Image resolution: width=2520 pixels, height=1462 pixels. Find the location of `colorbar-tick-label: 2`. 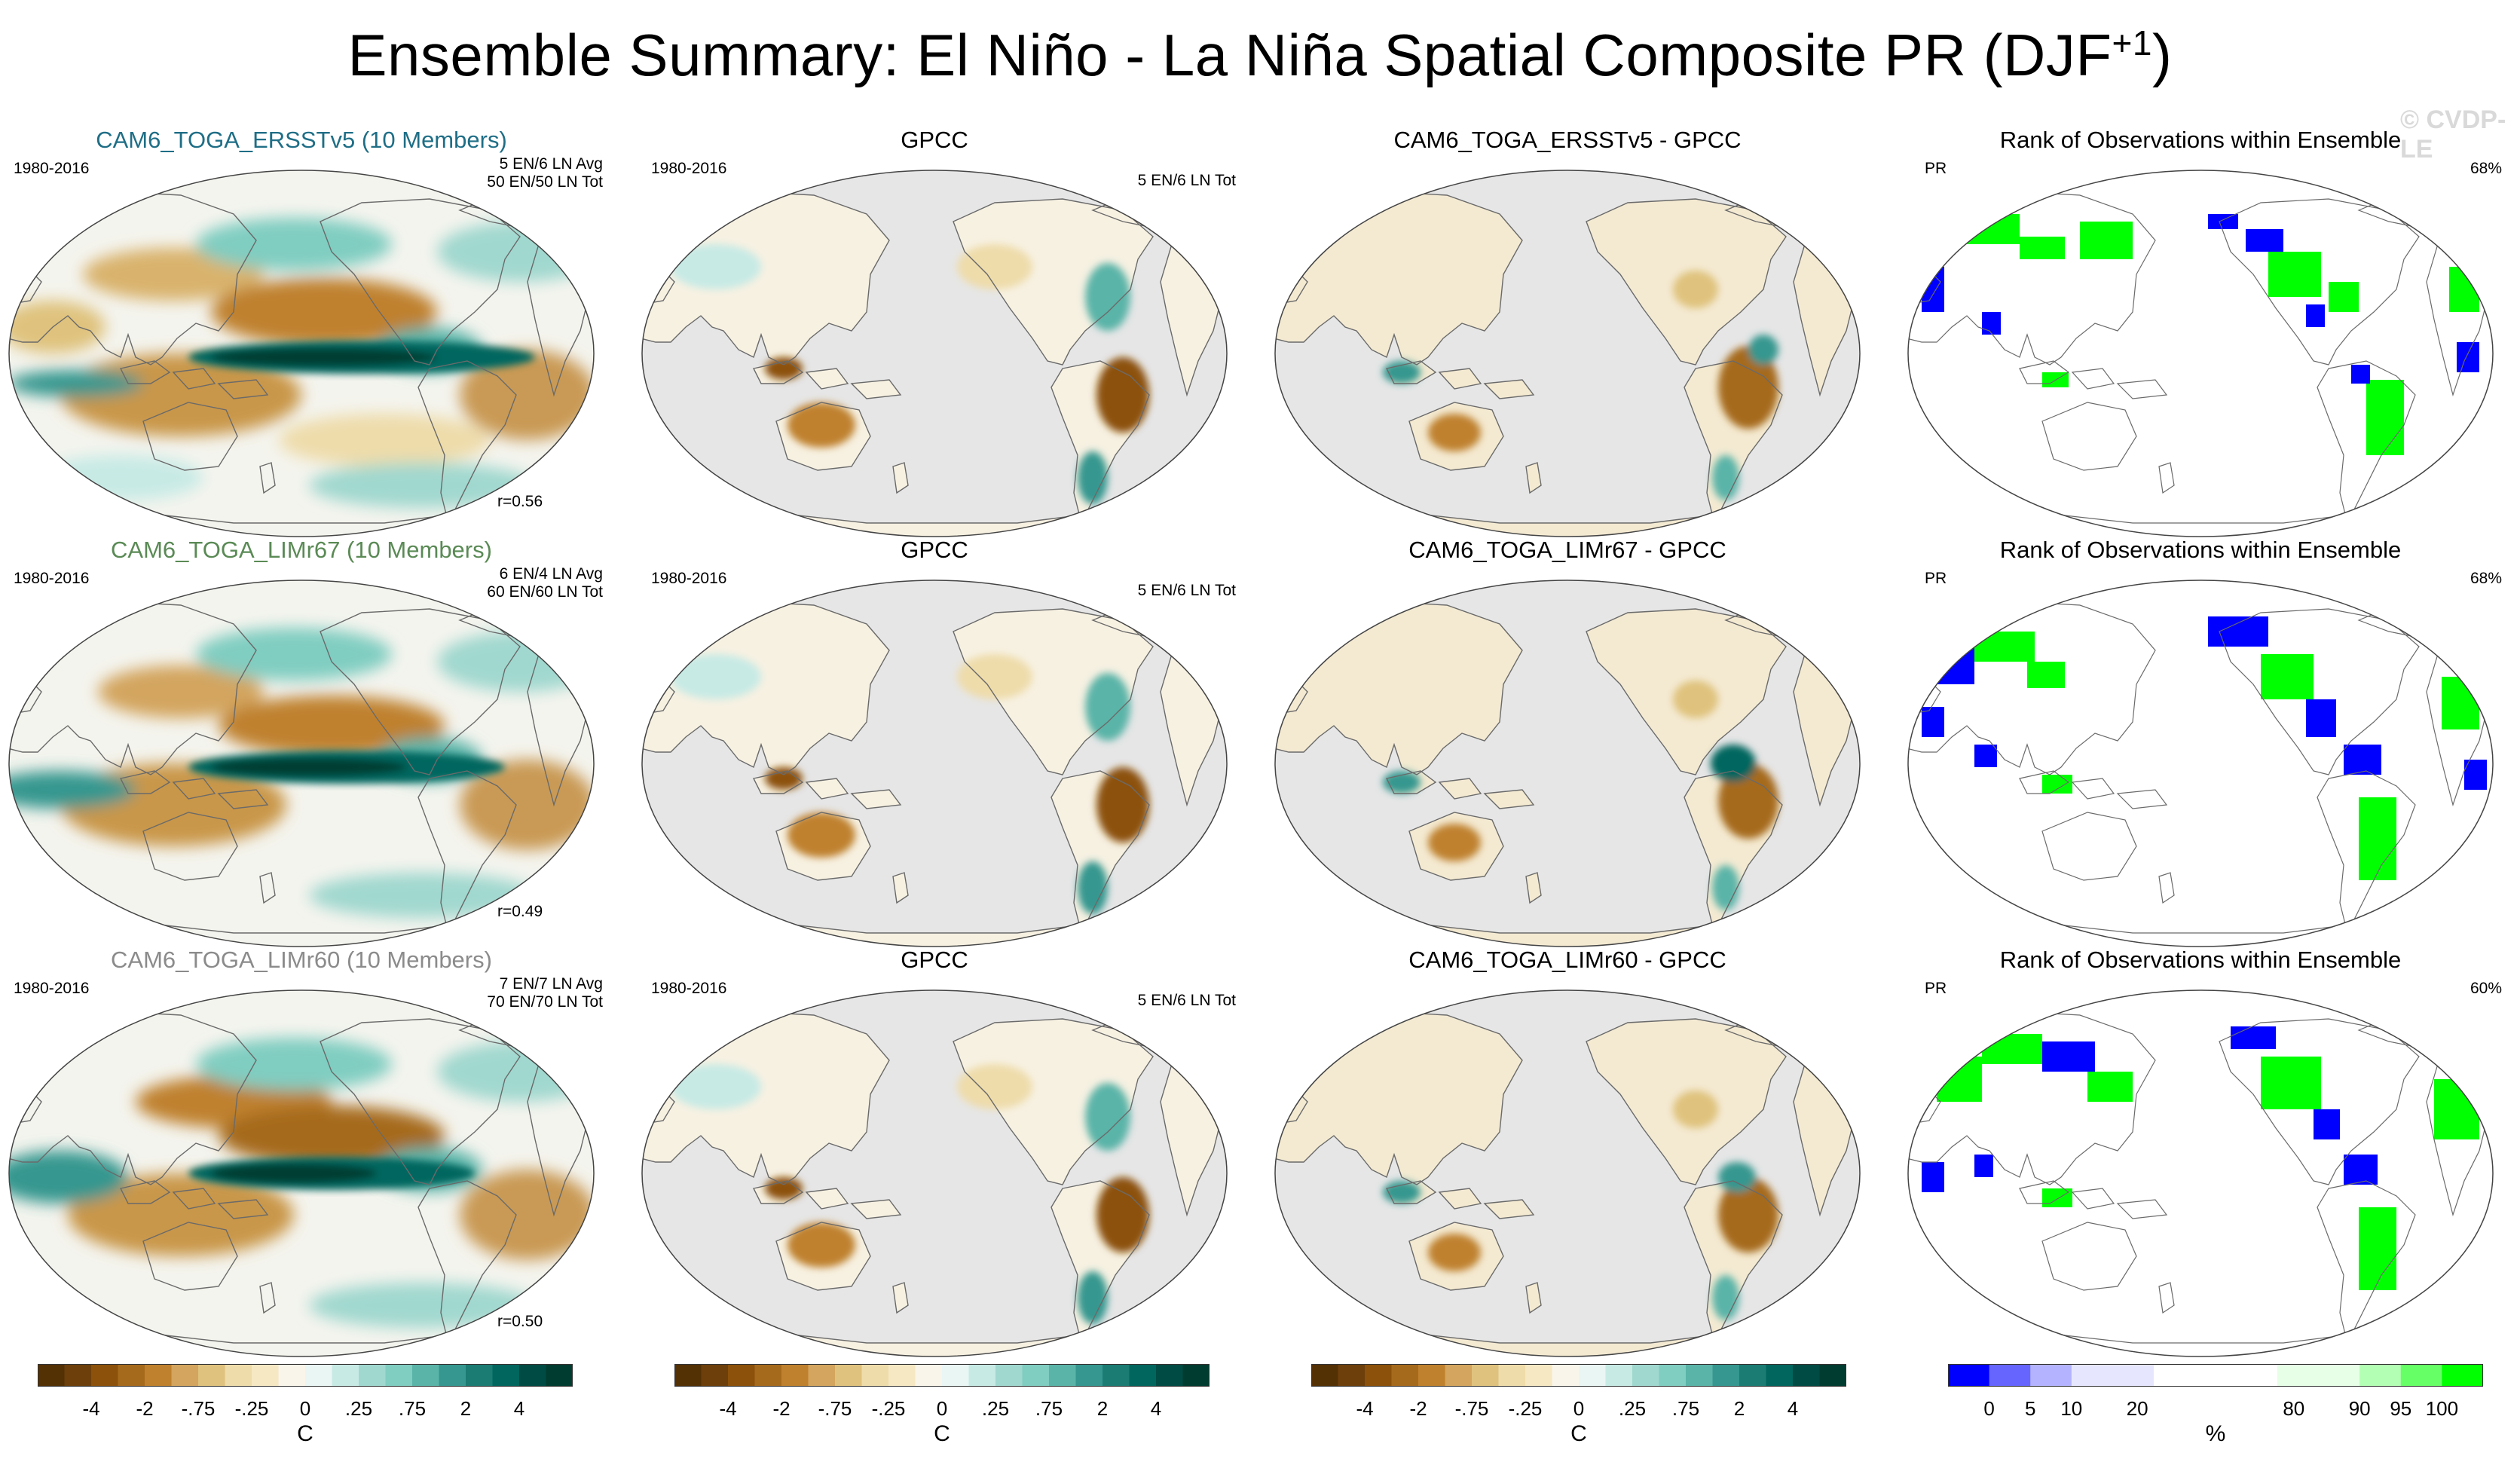

colorbar-tick-label: 2 is located at coordinates (466, 1408).